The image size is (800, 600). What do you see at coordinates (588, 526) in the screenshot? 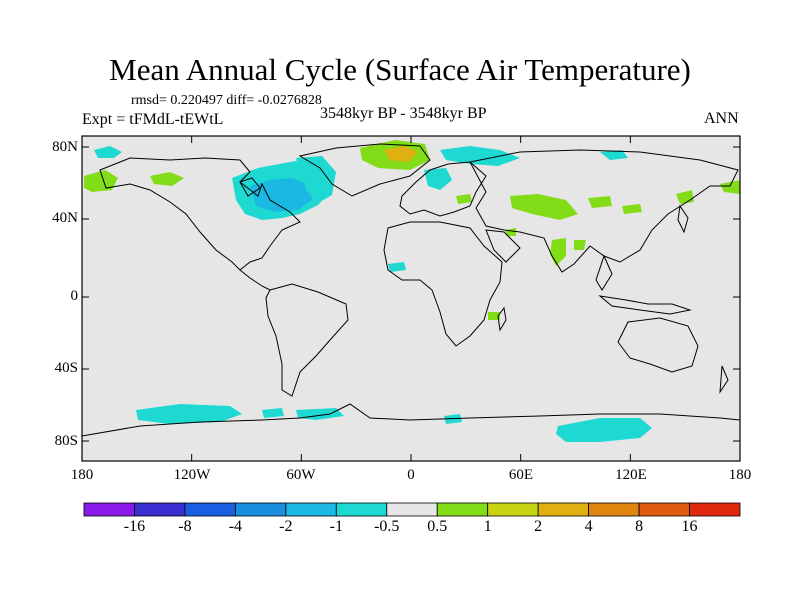
I see `colorbar-label-9: 4` at bounding box center [588, 526].